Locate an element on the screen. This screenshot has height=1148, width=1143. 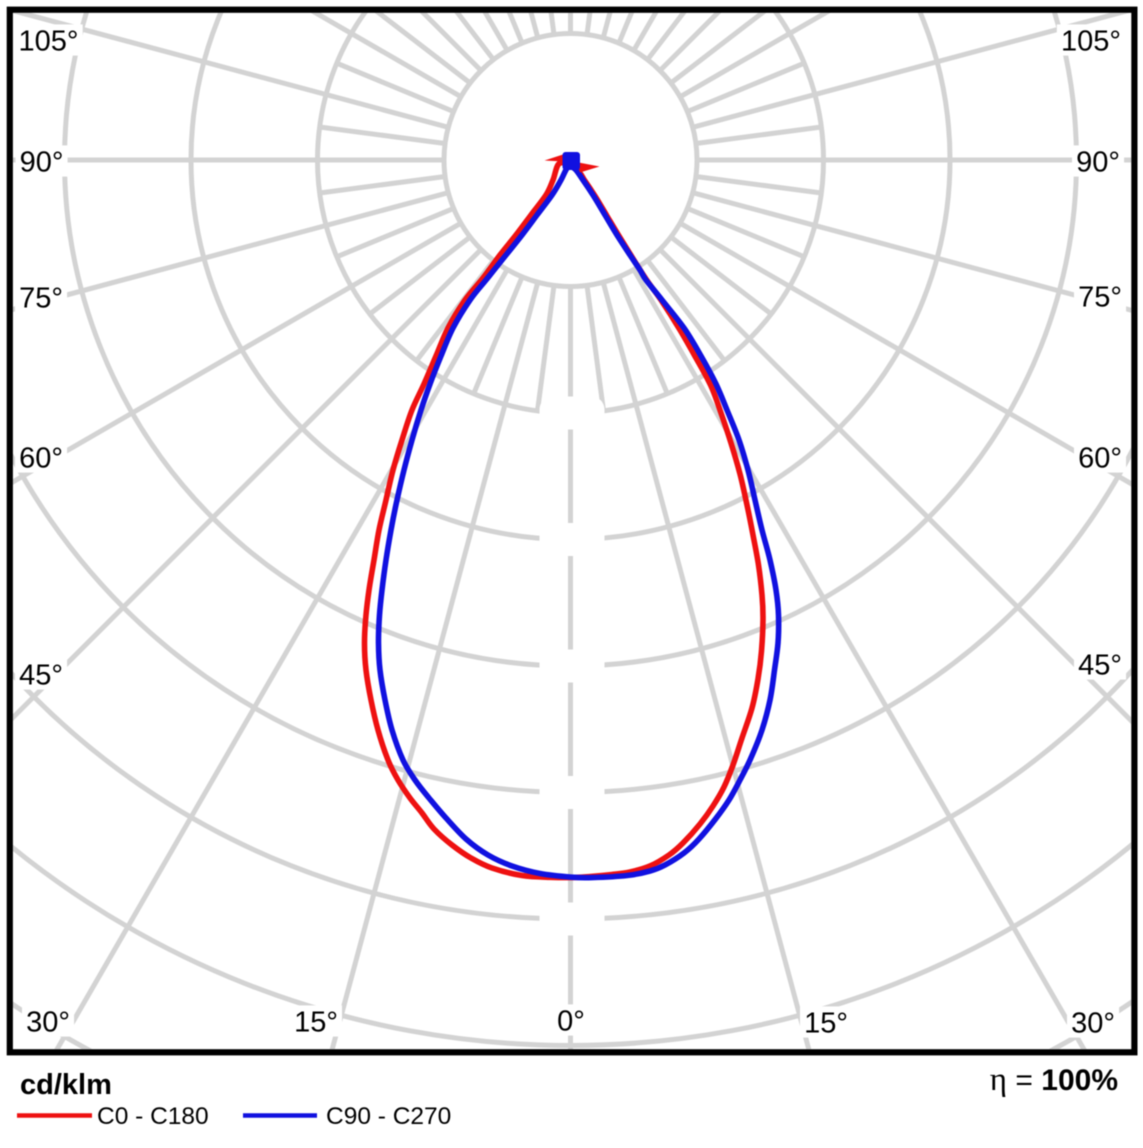
svg-text: cd/klm is located at coordinates (66, 1085).